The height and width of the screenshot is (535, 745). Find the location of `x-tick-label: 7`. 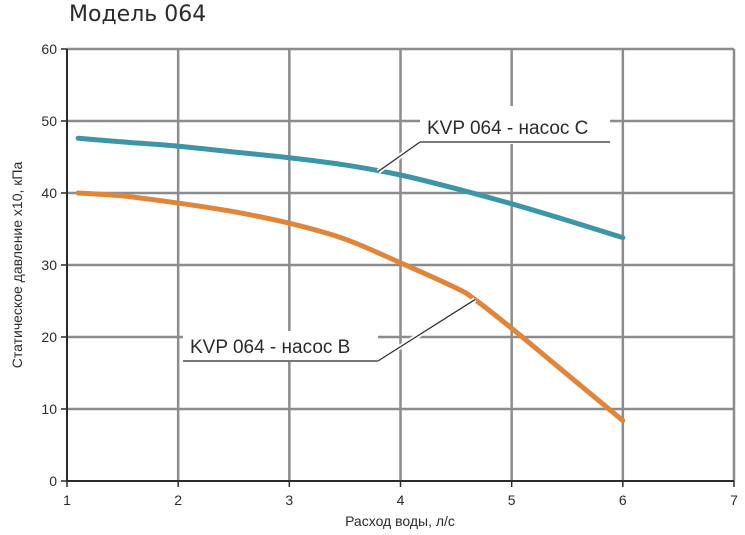

x-tick-label: 7 is located at coordinates (734, 500).